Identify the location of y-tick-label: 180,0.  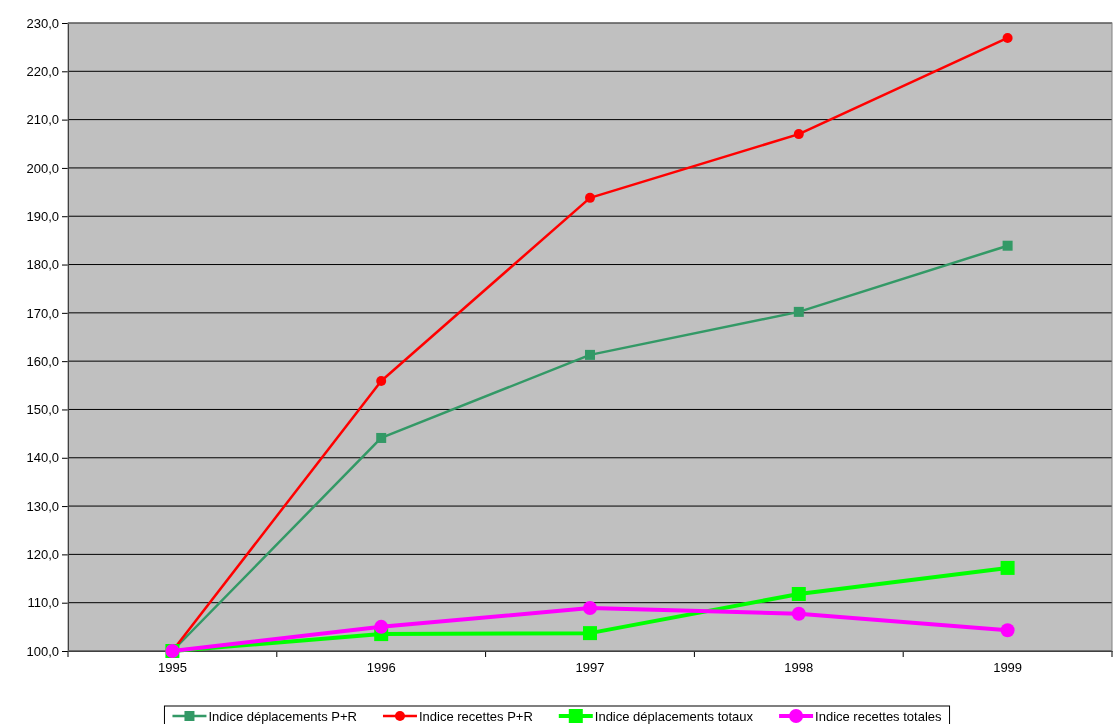
(42, 265).